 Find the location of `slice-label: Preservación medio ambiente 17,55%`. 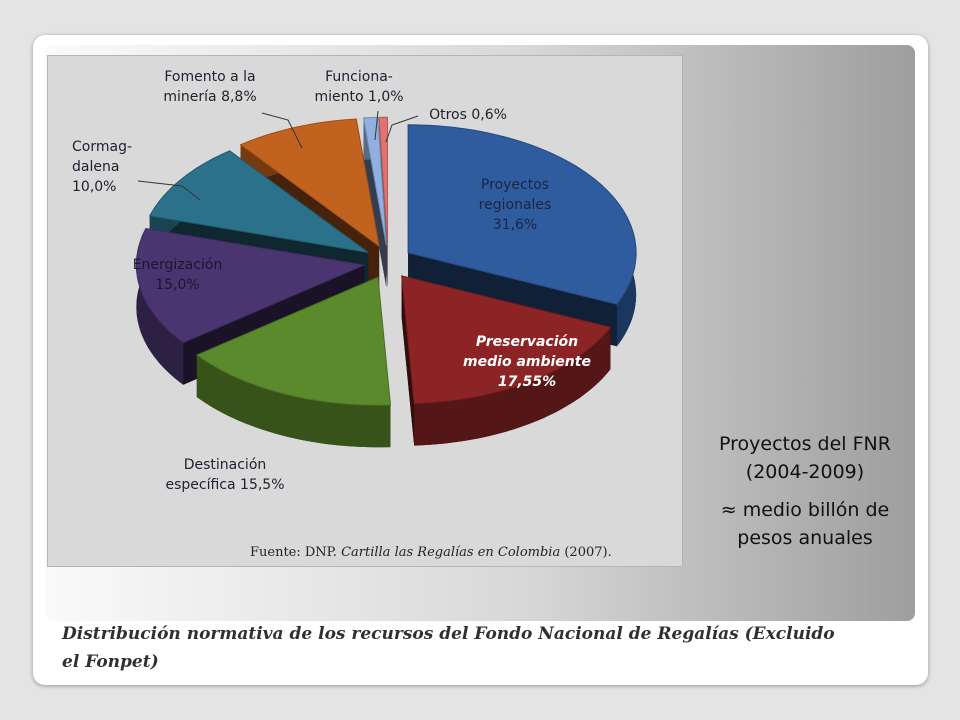

slice-label: Preservación medio ambiente 17,55% is located at coordinates (527, 362).